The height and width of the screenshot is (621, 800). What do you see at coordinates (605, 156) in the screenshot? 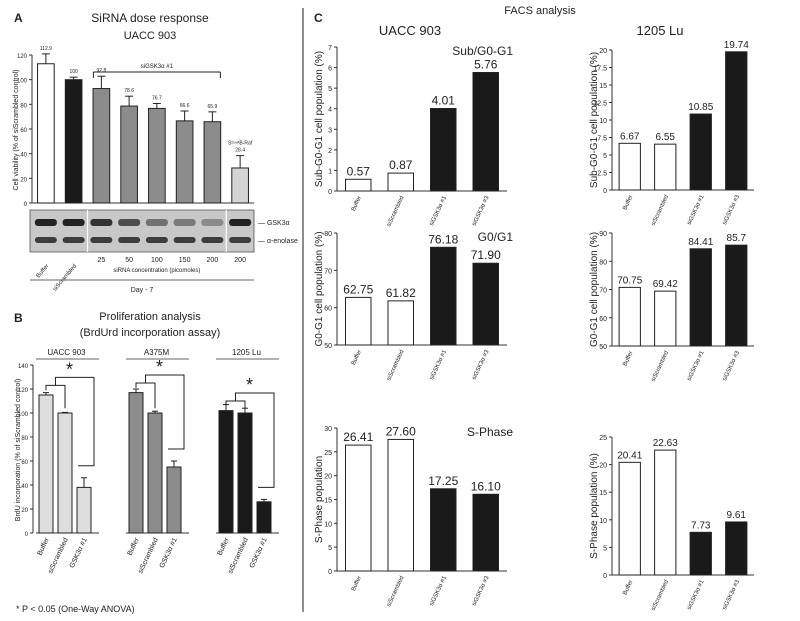
I see `y-tick-label: 5` at bounding box center [605, 156].